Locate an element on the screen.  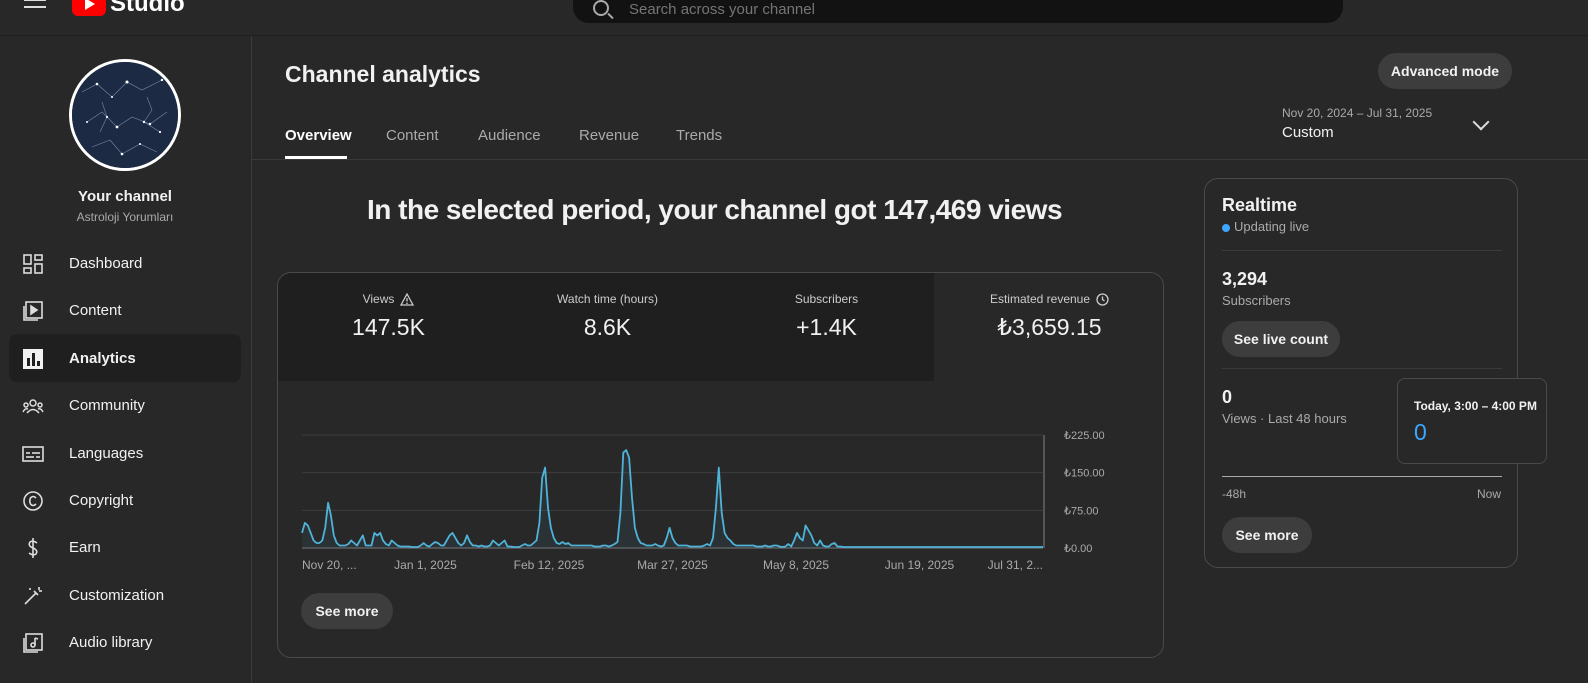
sidebar-item-languages: Languages is located at coordinates (125, 453).